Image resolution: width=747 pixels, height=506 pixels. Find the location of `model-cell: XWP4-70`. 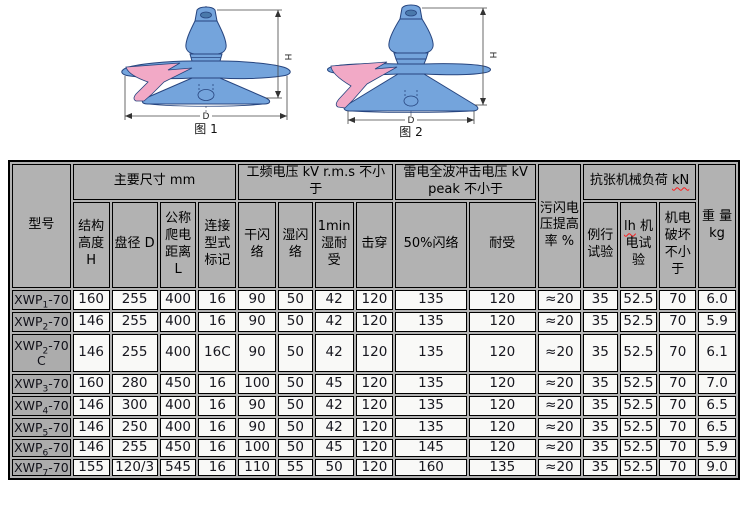

model-cell: XWP4-70 is located at coordinates (41, 405).